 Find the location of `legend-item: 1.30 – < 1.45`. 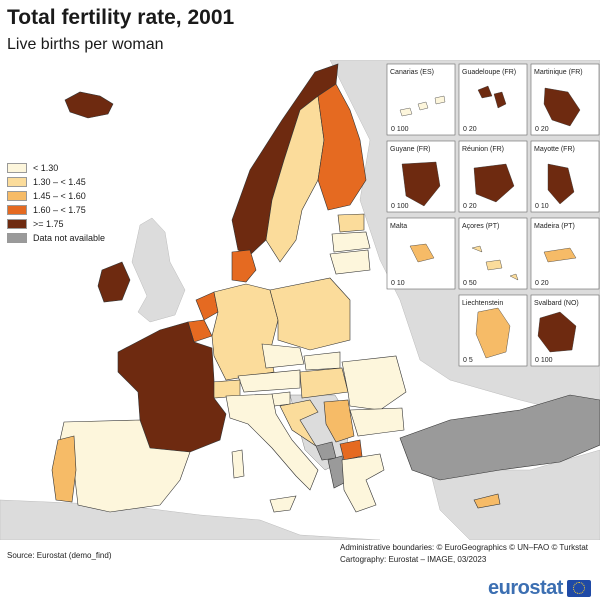

legend-item: 1.30 – < 1.45 is located at coordinates (56, 182).